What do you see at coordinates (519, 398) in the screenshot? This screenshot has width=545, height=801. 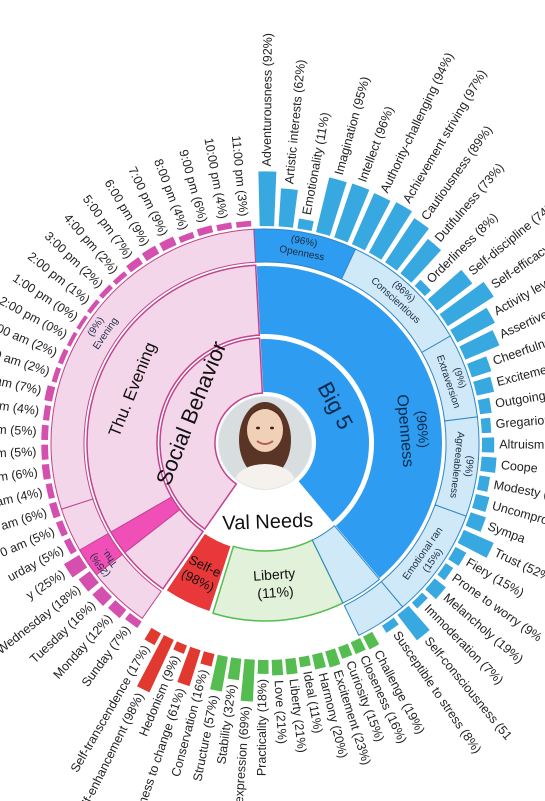 I see `big5-label-16: Outgoing (14` at bounding box center [519, 398].